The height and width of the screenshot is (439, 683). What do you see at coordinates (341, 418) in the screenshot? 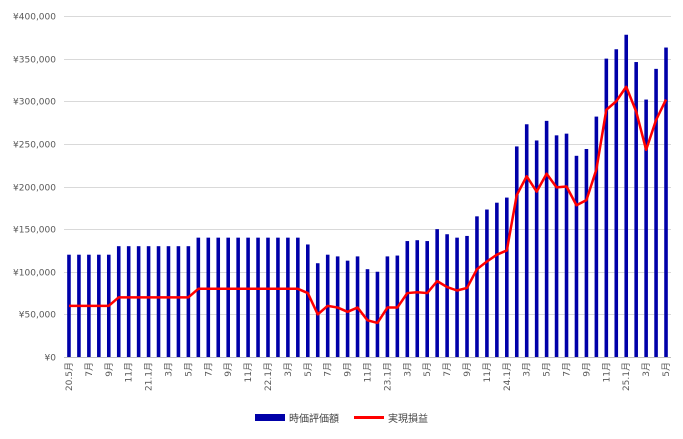
I see `legend: 時価評価額 実現損益` at bounding box center [341, 418].